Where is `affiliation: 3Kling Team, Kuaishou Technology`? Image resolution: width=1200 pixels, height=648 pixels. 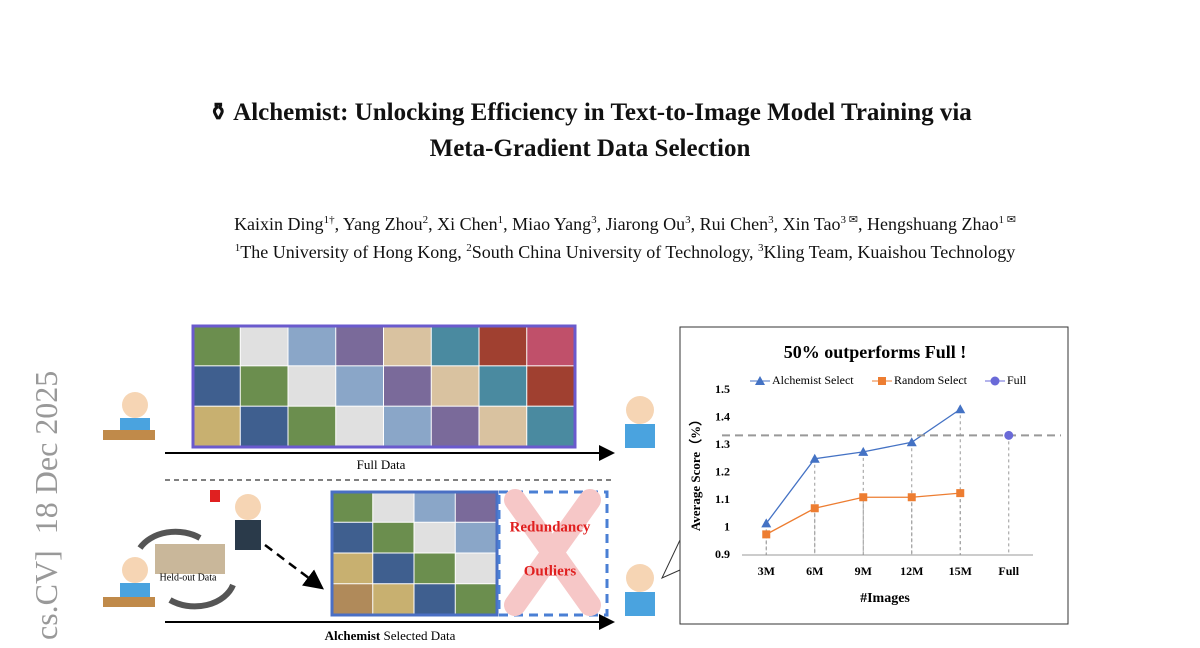 affiliation: 3Kling Team, Kuaishou Technology is located at coordinates (886, 252).